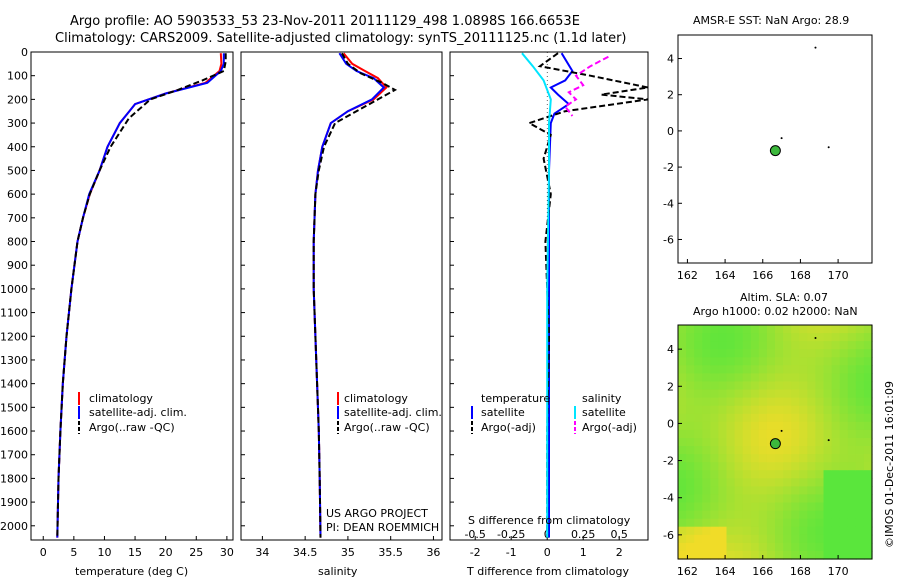 The image size is (900, 580). Describe the element at coordinates (799, 101) in the screenshot. I see `sst-map-marks` at that location.